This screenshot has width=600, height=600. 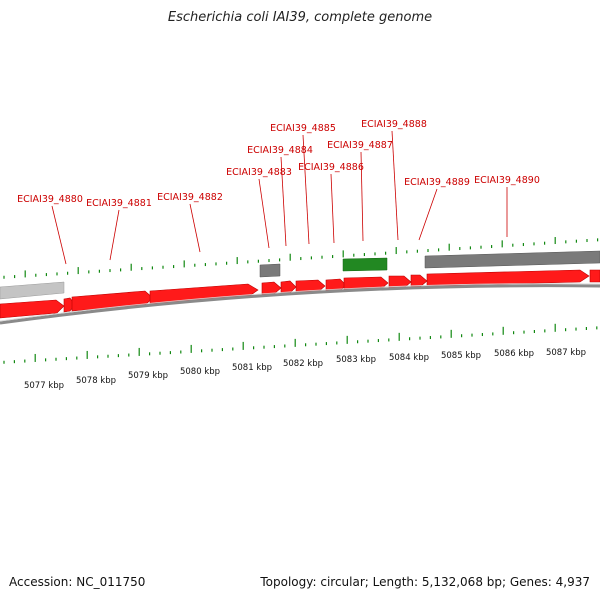 I want to click on light-feature-left, so click(x=32, y=290).